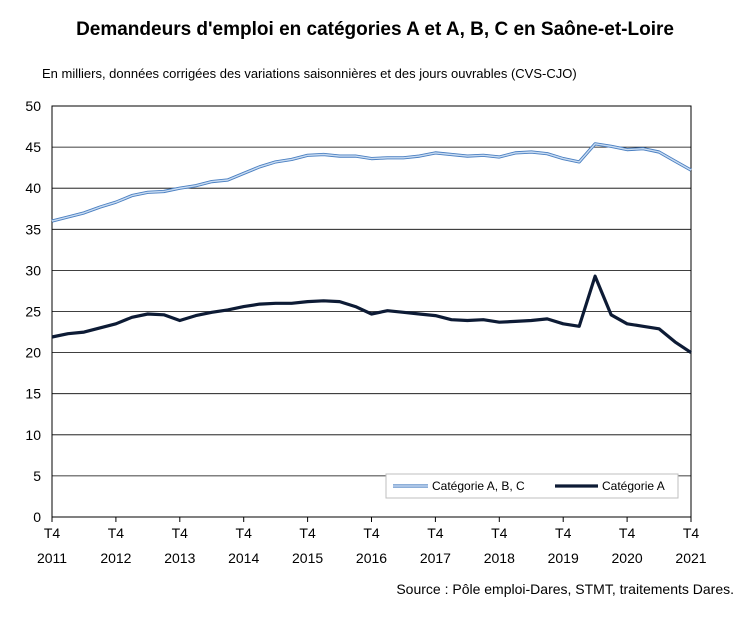 This screenshot has width=750, height=618. Describe the element at coordinates (33, 147) in the screenshot. I see `y-tick-label: 45` at that location.